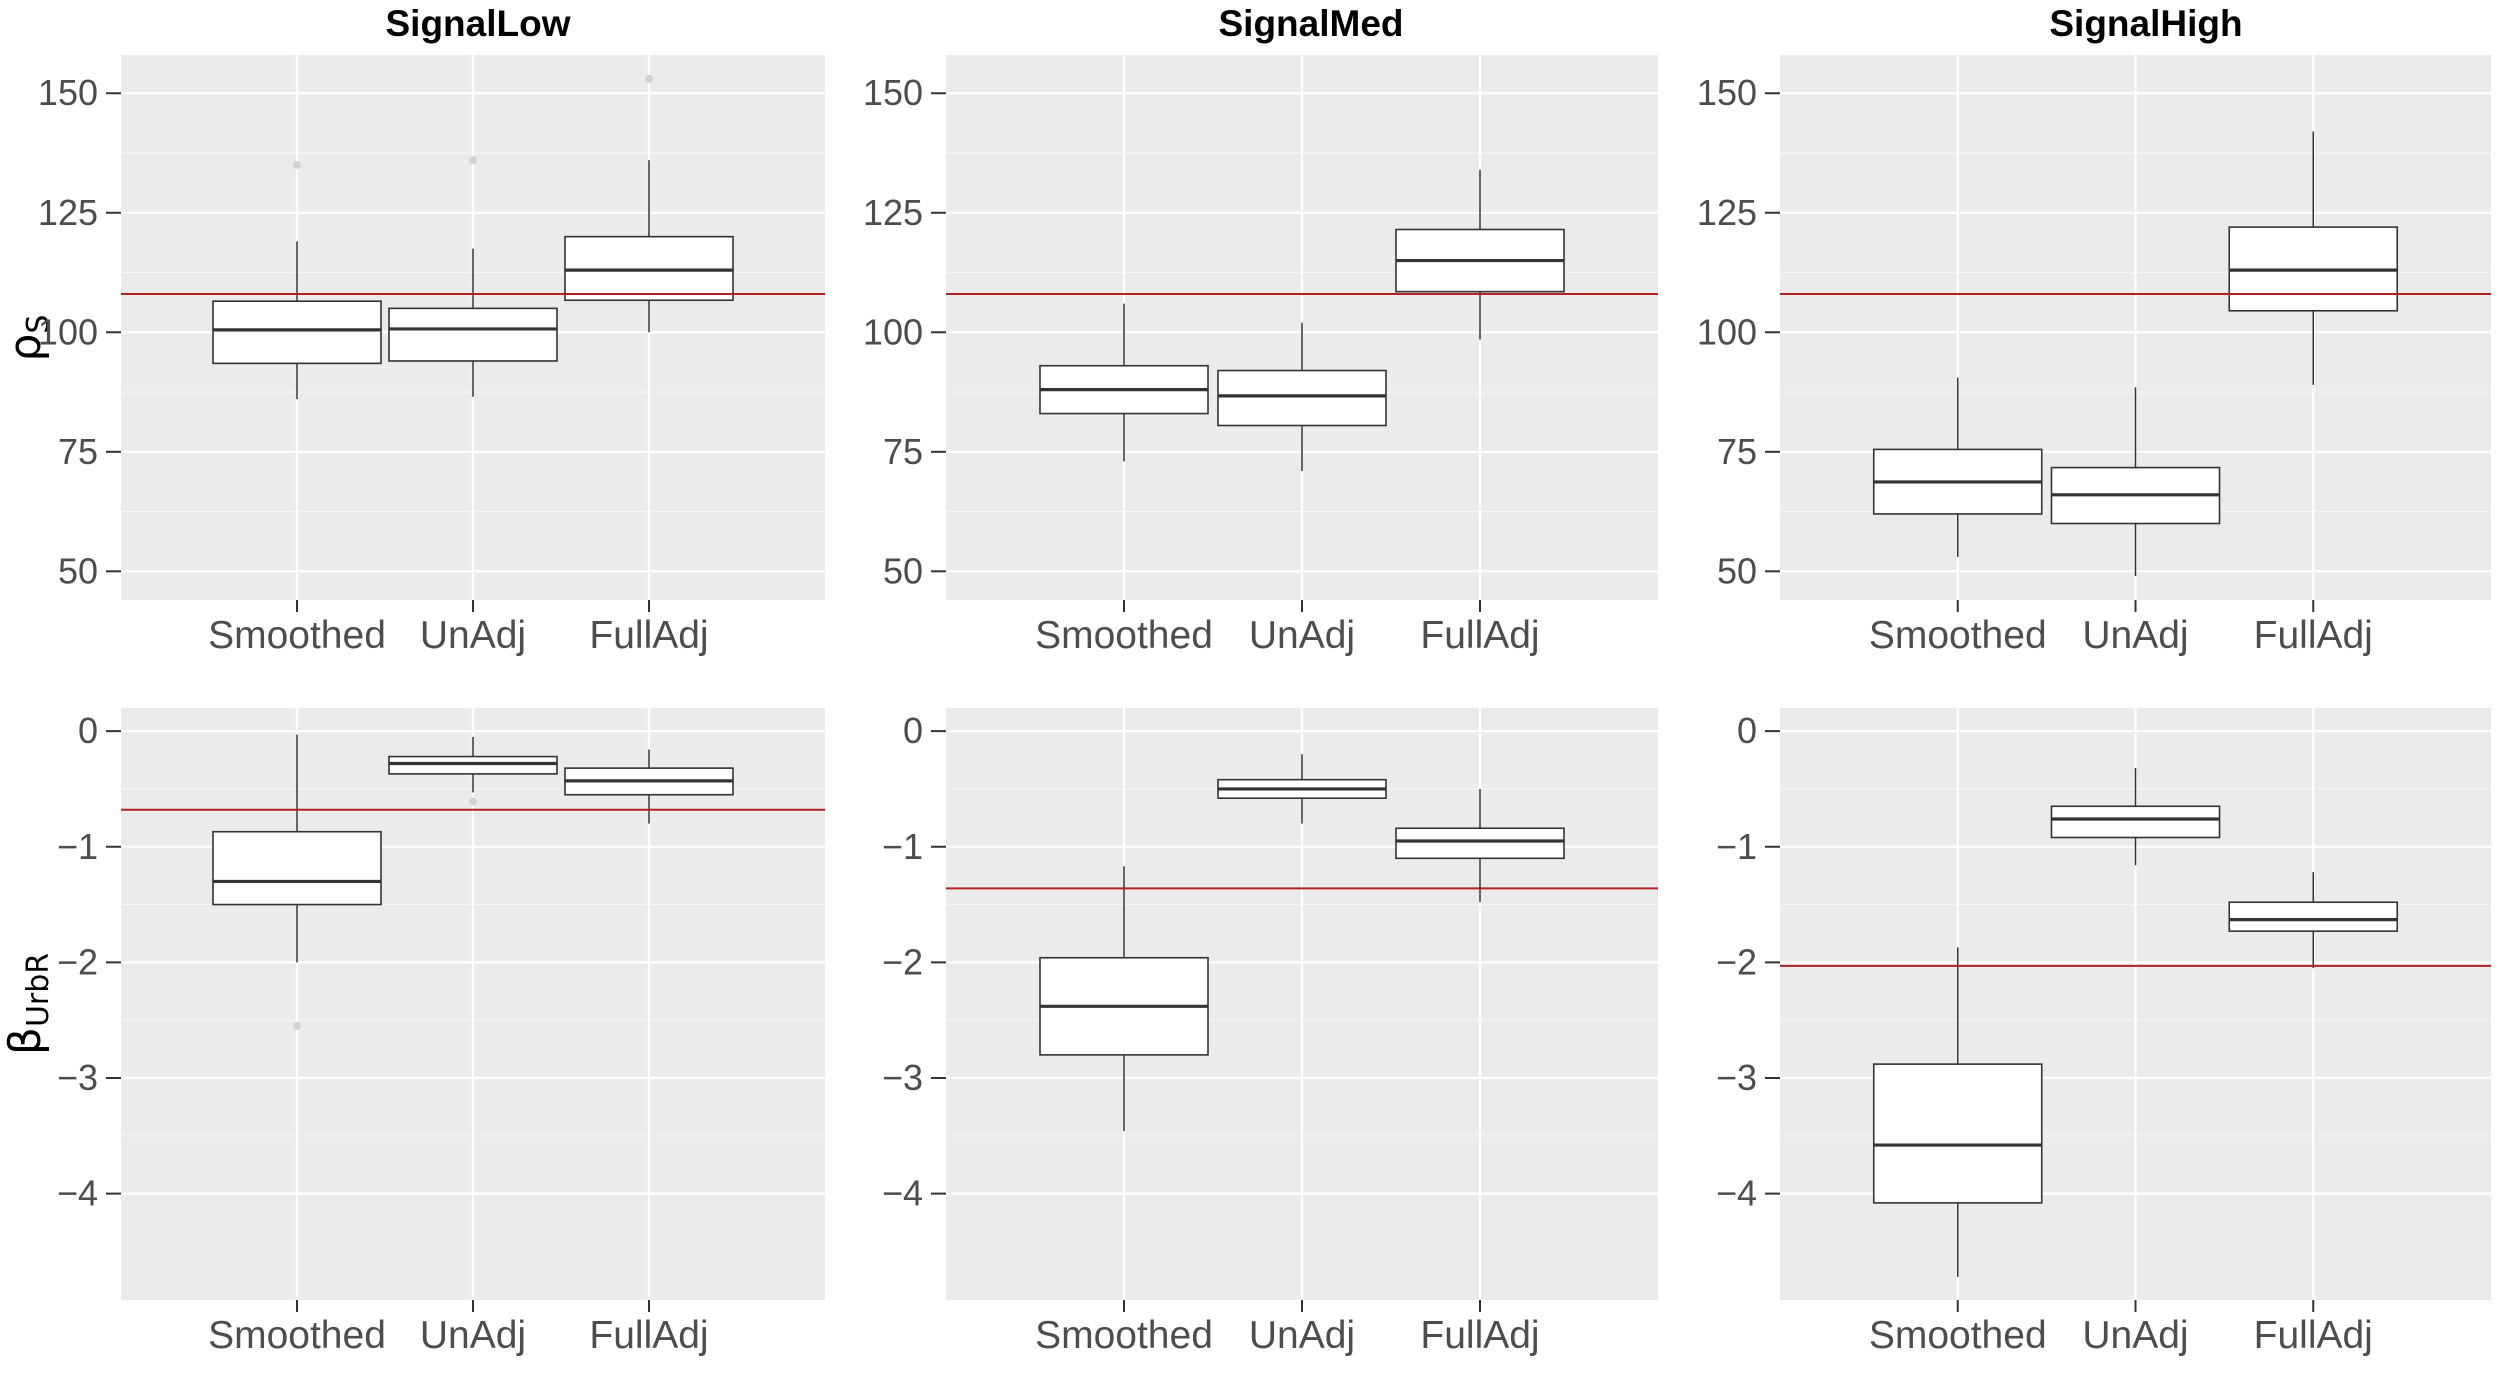 Image resolution: width=2500 pixels, height=1400 pixels. I want to click on column-title-signallow: SignalLow, so click(478, 23).